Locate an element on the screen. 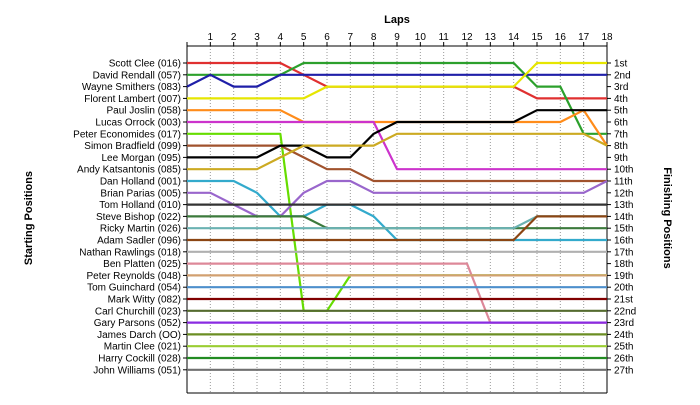 The width and height of the screenshot is (700, 405). x-tick-label-12: 12 is located at coordinates (467, 37).